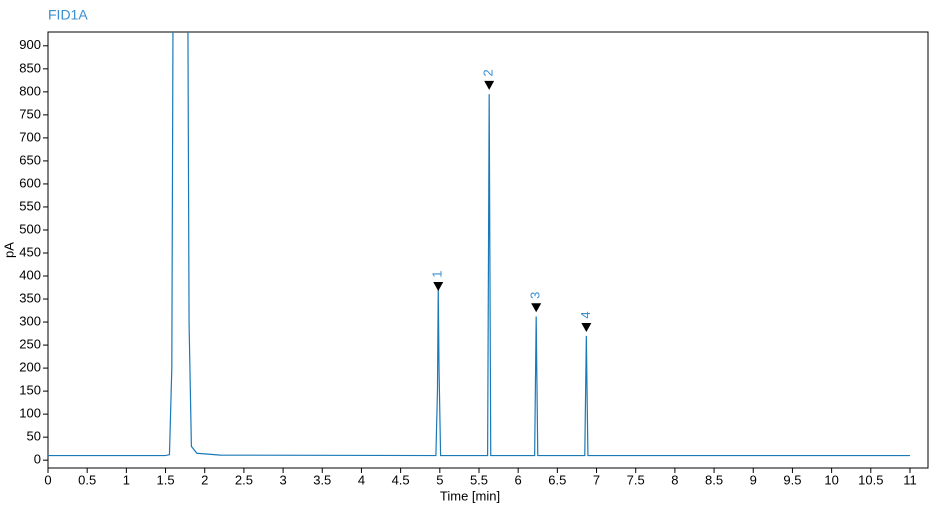  Describe the element at coordinates (47, 479) in the screenshot. I see `x-tick-label: 0` at that location.